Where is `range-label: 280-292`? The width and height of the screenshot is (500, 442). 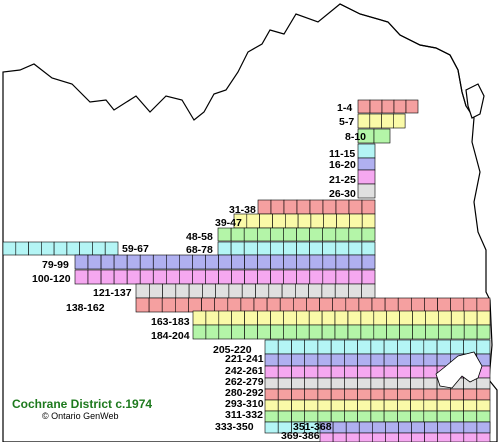 range-label: 280-292 is located at coordinates (244, 393).